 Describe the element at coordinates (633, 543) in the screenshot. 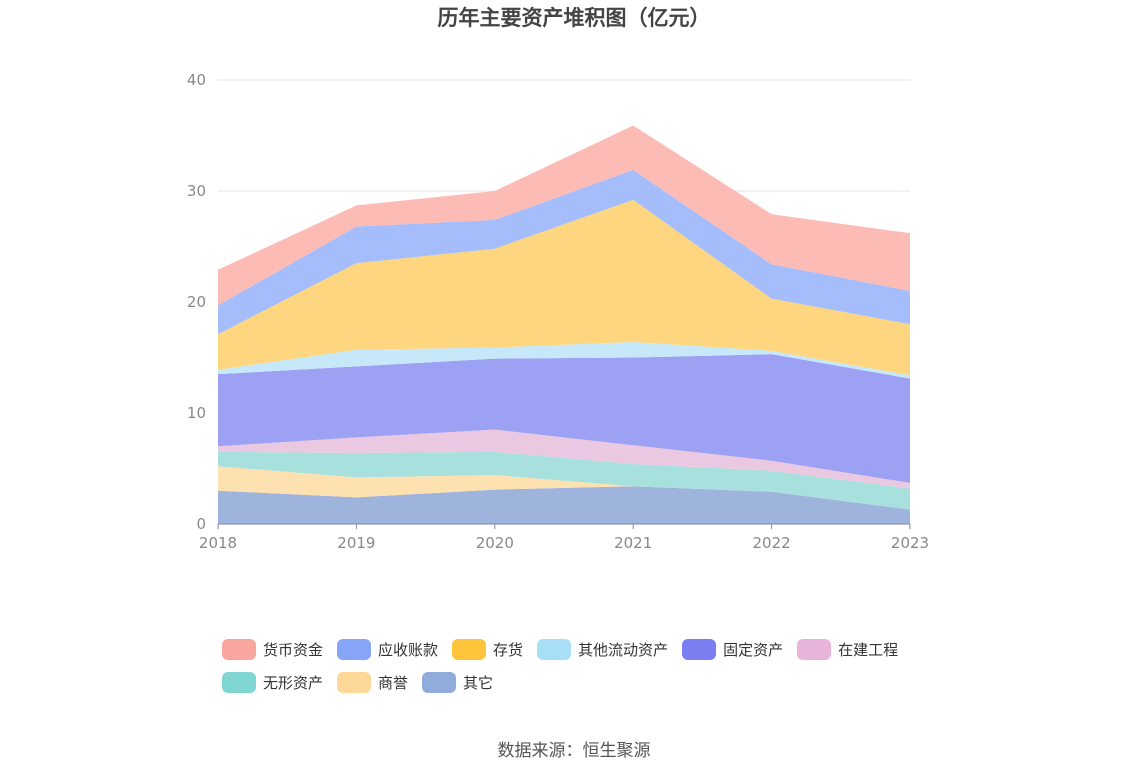

I see `x-tick-label: 2021` at that location.